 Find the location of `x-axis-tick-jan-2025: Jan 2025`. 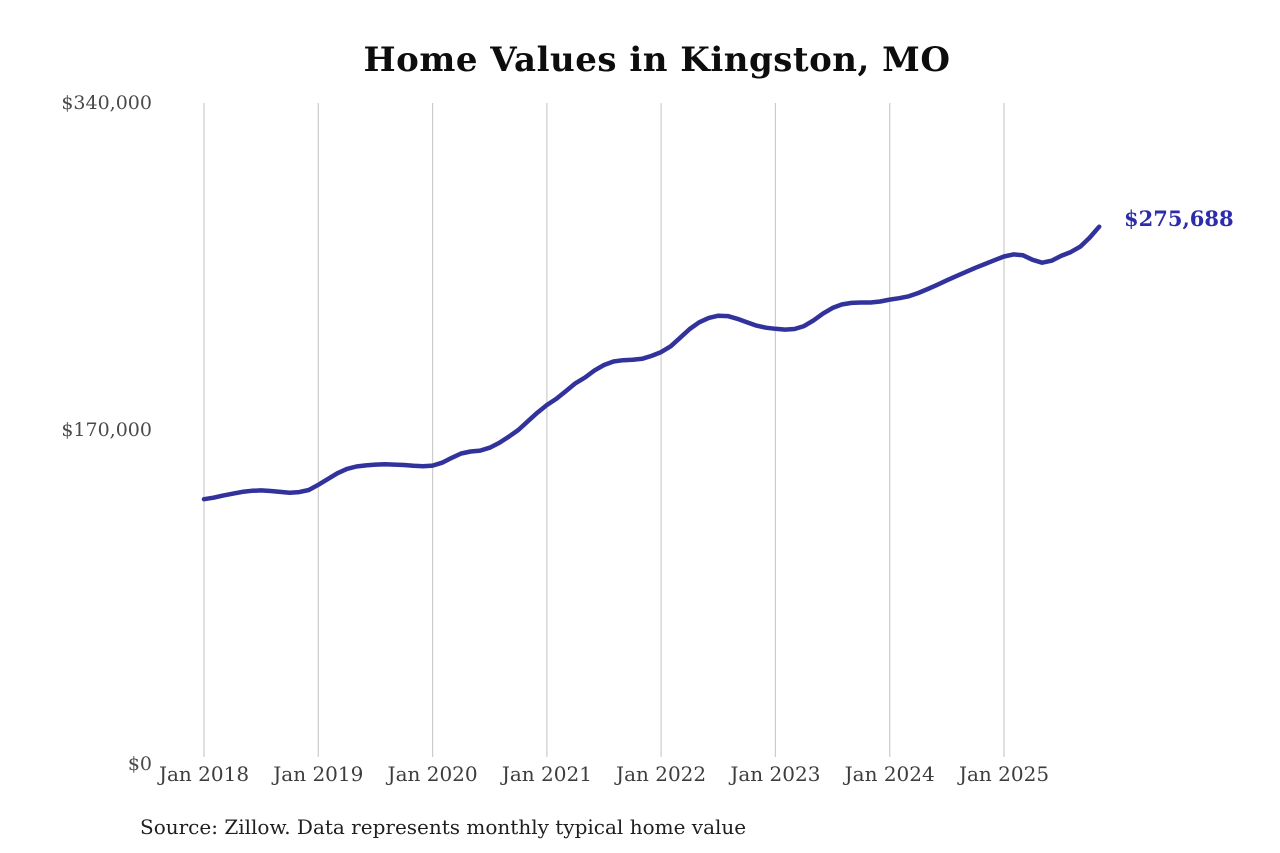

x-axis-tick-jan-2025: Jan 2025 is located at coordinates (1004, 774).